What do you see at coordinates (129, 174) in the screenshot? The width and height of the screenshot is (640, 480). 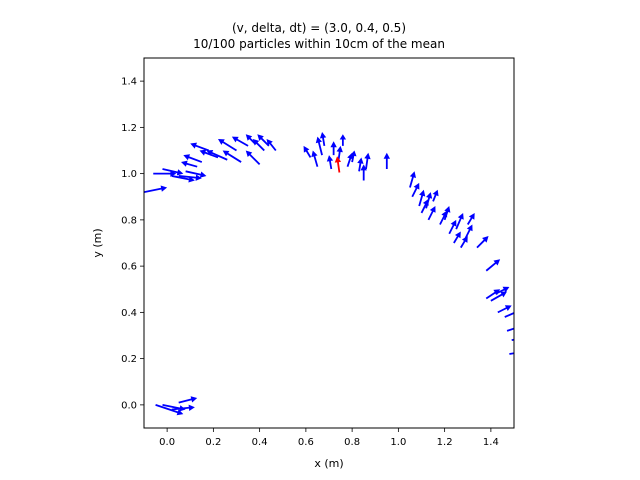 I see `y-tick-label: 1.0` at bounding box center [129, 174].